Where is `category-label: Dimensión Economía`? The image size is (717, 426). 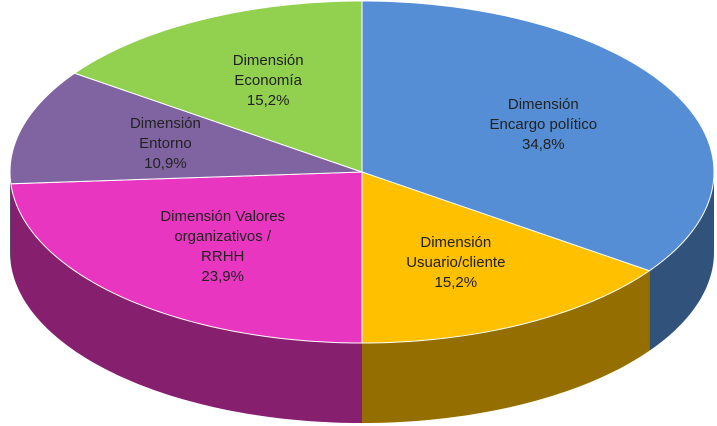
category-label: Dimensión Economía is located at coordinates (268, 70).